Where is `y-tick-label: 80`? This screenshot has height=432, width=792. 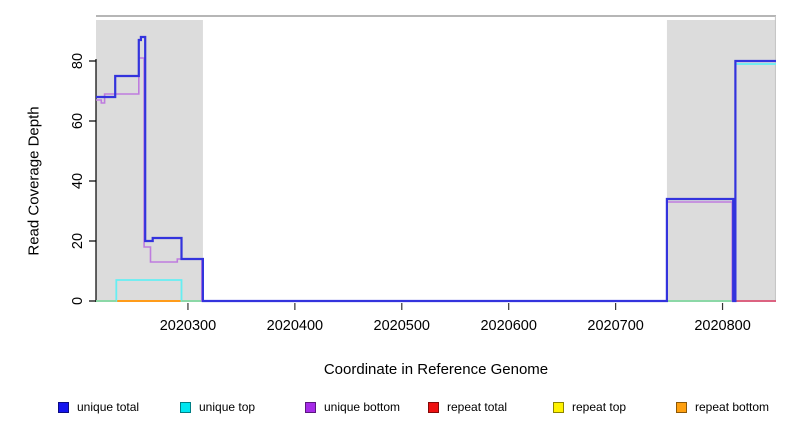
y-tick-label: 80 is located at coordinates (78, 61).